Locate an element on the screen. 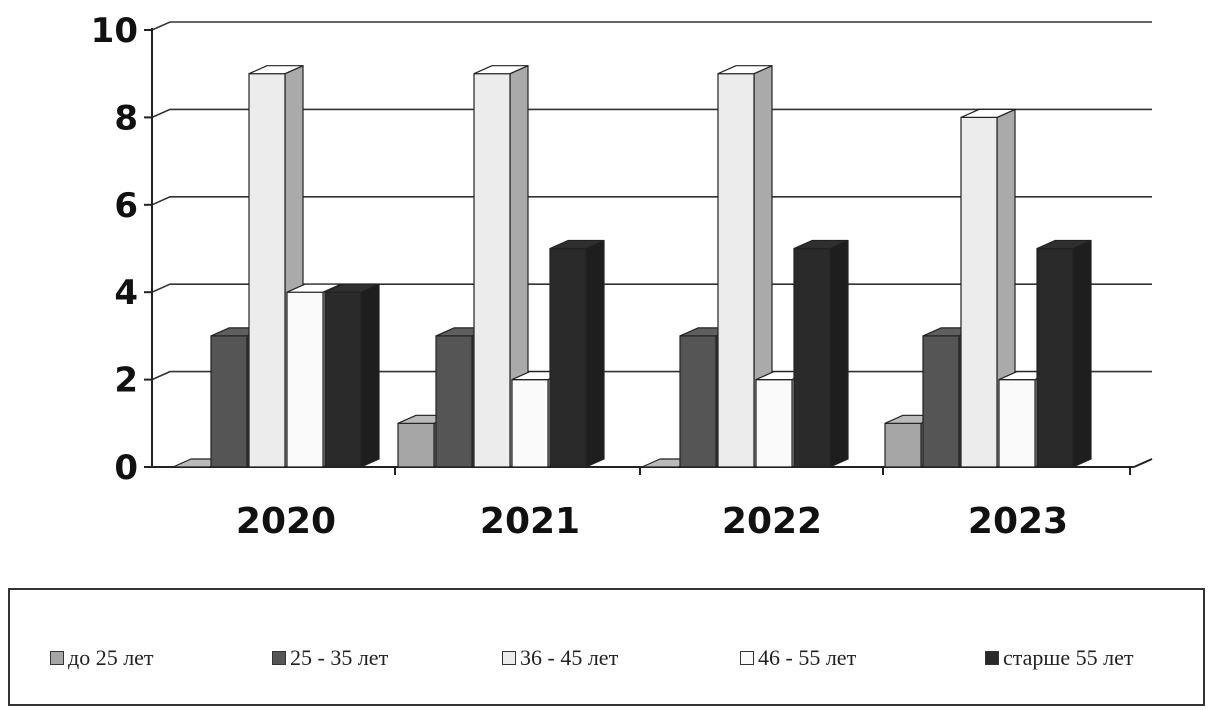  legend-item: до 25 лет is located at coordinates (102, 658).